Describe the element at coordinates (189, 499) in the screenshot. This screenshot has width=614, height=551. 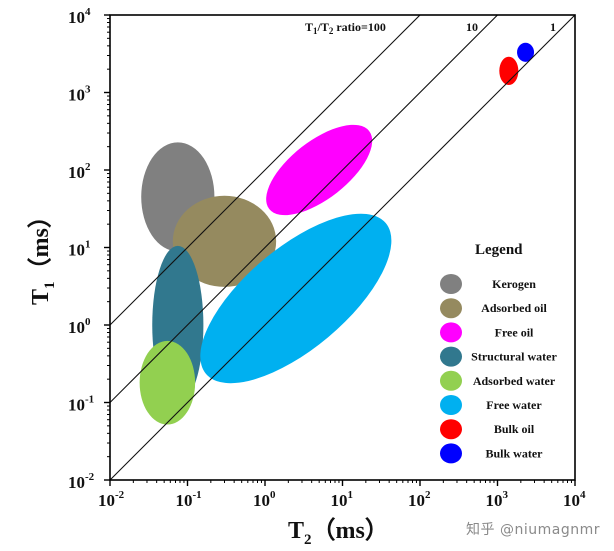
I see `x-tick-label: 10⁻¹` at that location.